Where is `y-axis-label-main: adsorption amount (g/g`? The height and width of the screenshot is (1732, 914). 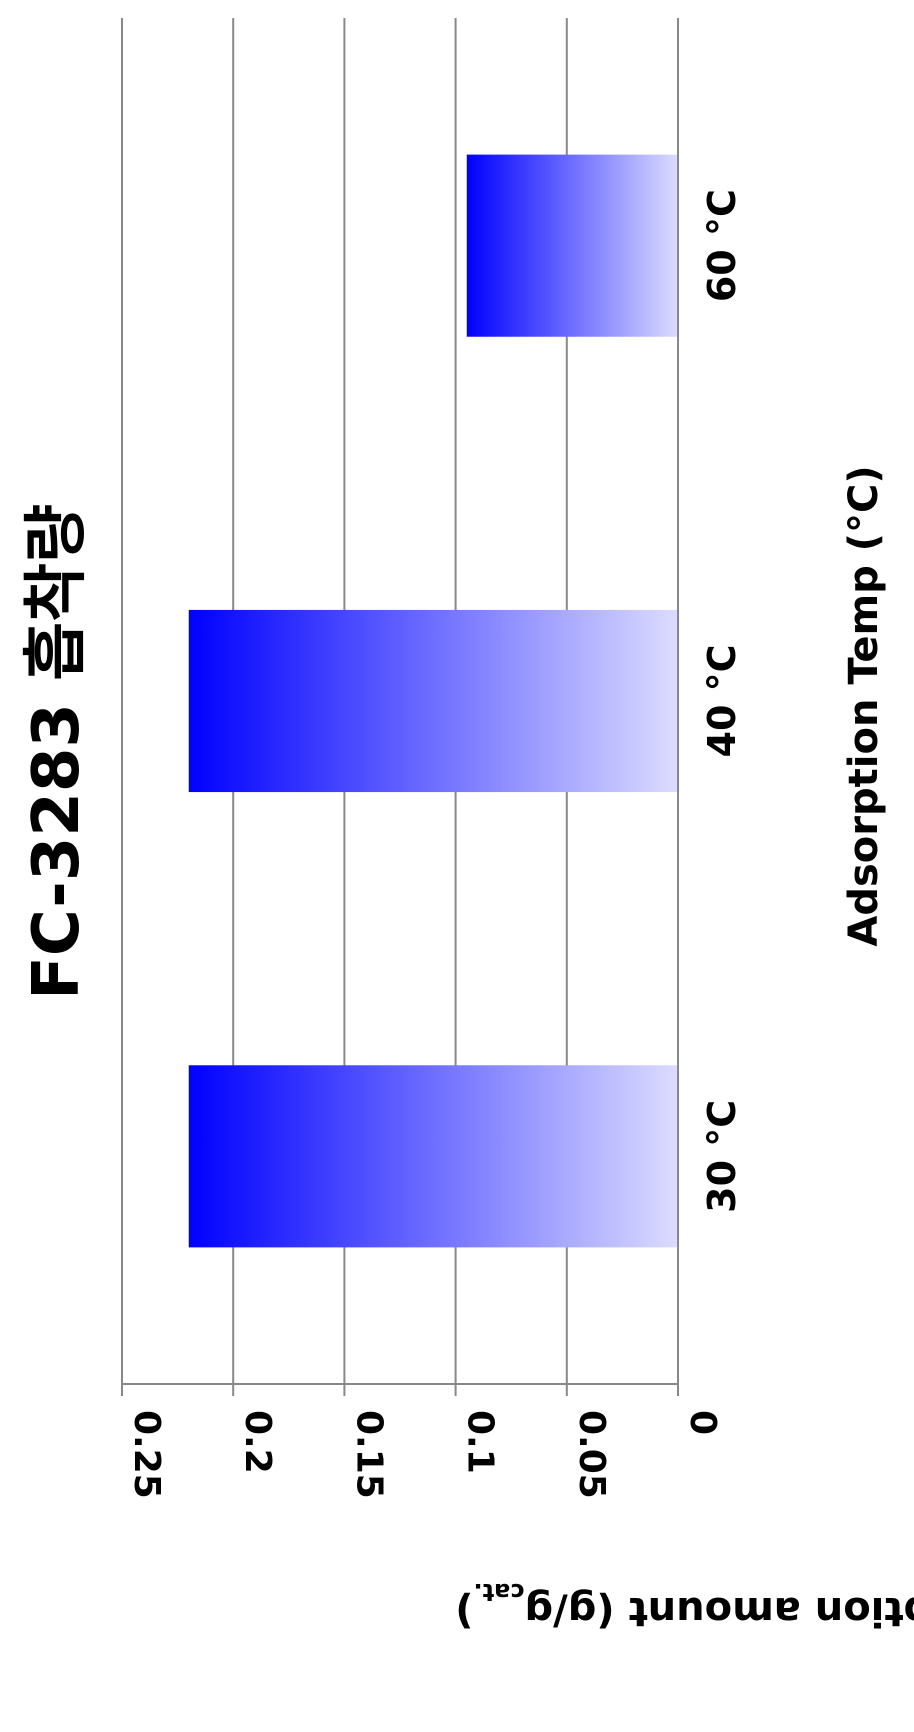
y-axis-label-main: adsorption amount (g/g is located at coordinates (719, 1611).